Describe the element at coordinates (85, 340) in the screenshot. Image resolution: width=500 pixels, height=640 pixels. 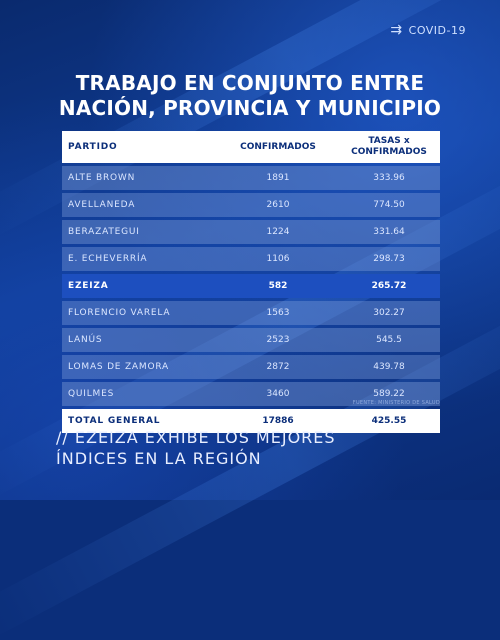
I see `cell-partido: LANÚS` at that location.